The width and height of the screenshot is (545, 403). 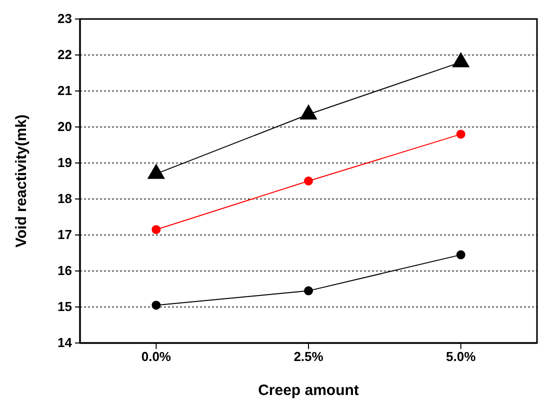 I want to click on y-tick-label: 15, so click(x=65, y=306).